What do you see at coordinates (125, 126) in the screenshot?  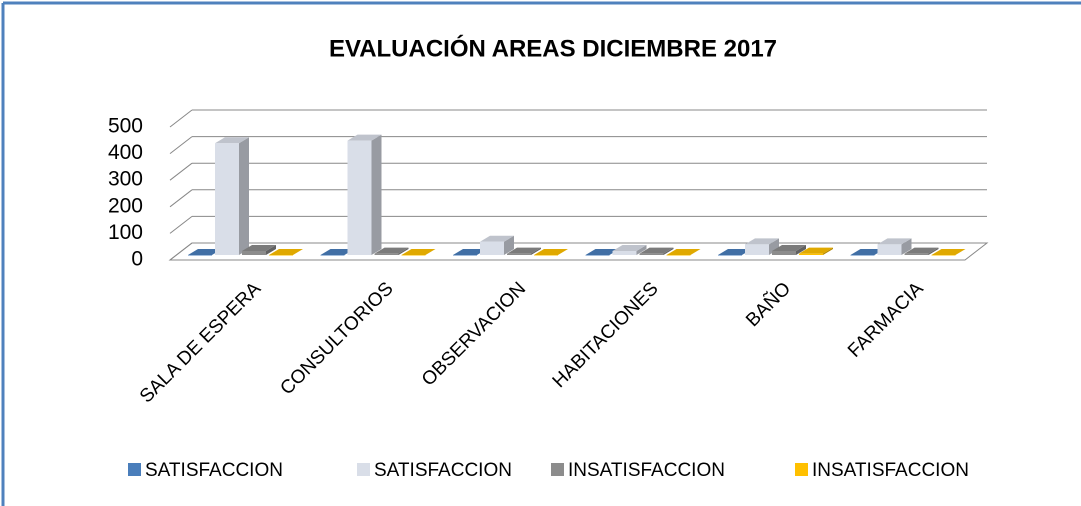 I see `y-tick-label: 500` at bounding box center [125, 126].